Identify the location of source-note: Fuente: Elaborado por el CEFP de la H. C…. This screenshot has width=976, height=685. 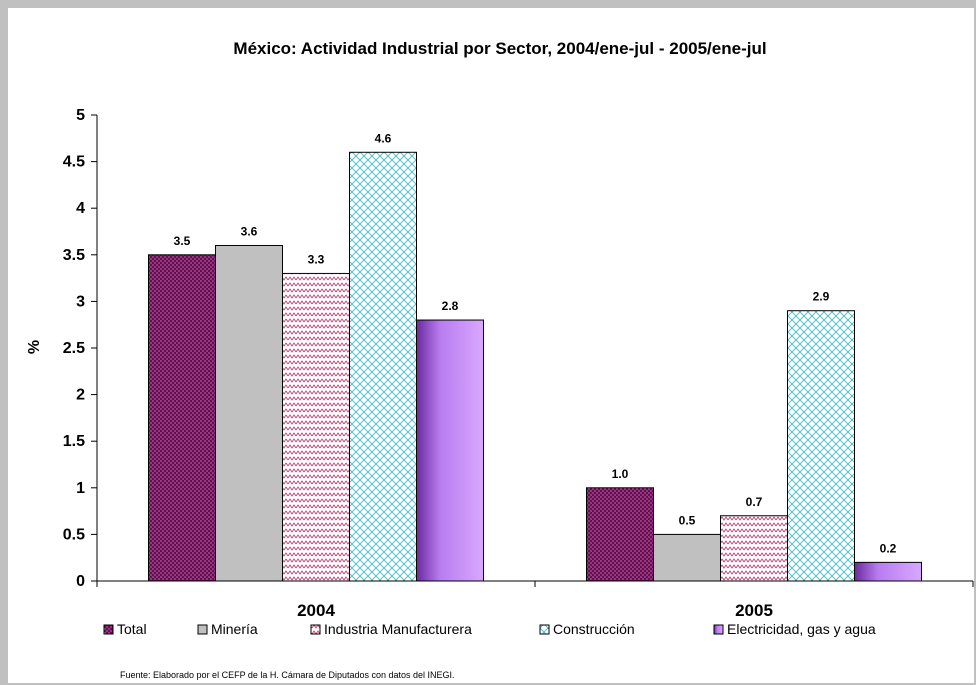
(287, 675).